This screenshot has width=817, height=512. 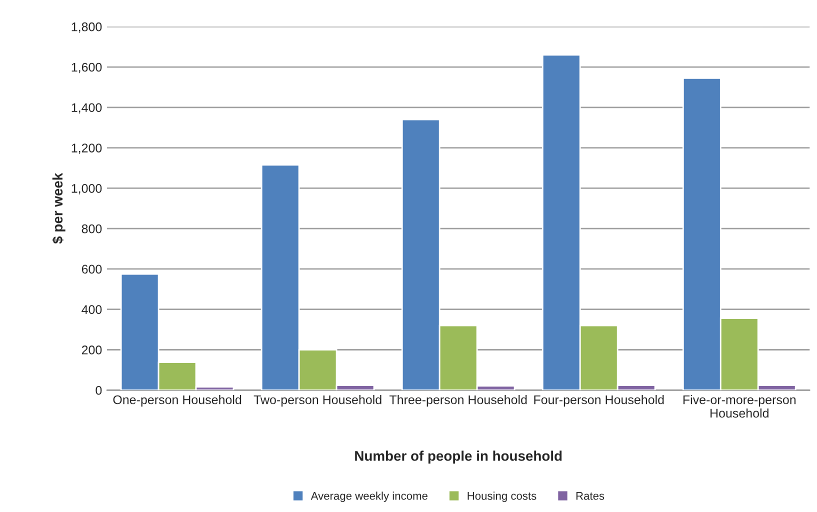 I want to click on x-axis-title: Number of people in household, so click(x=458, y=457).